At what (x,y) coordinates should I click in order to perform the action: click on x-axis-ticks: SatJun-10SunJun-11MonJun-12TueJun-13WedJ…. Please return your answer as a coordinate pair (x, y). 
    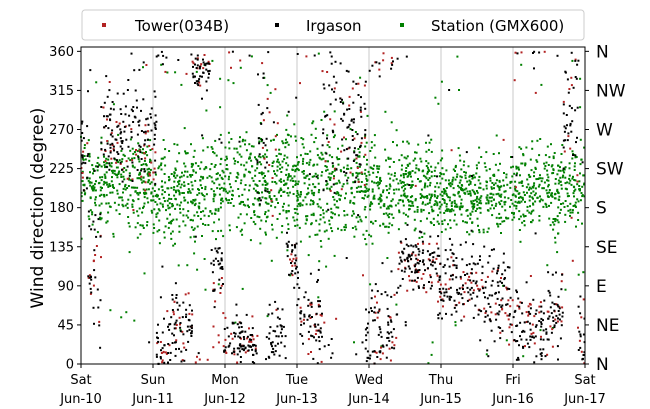
    Looking at the image, I should click on (332, 385).